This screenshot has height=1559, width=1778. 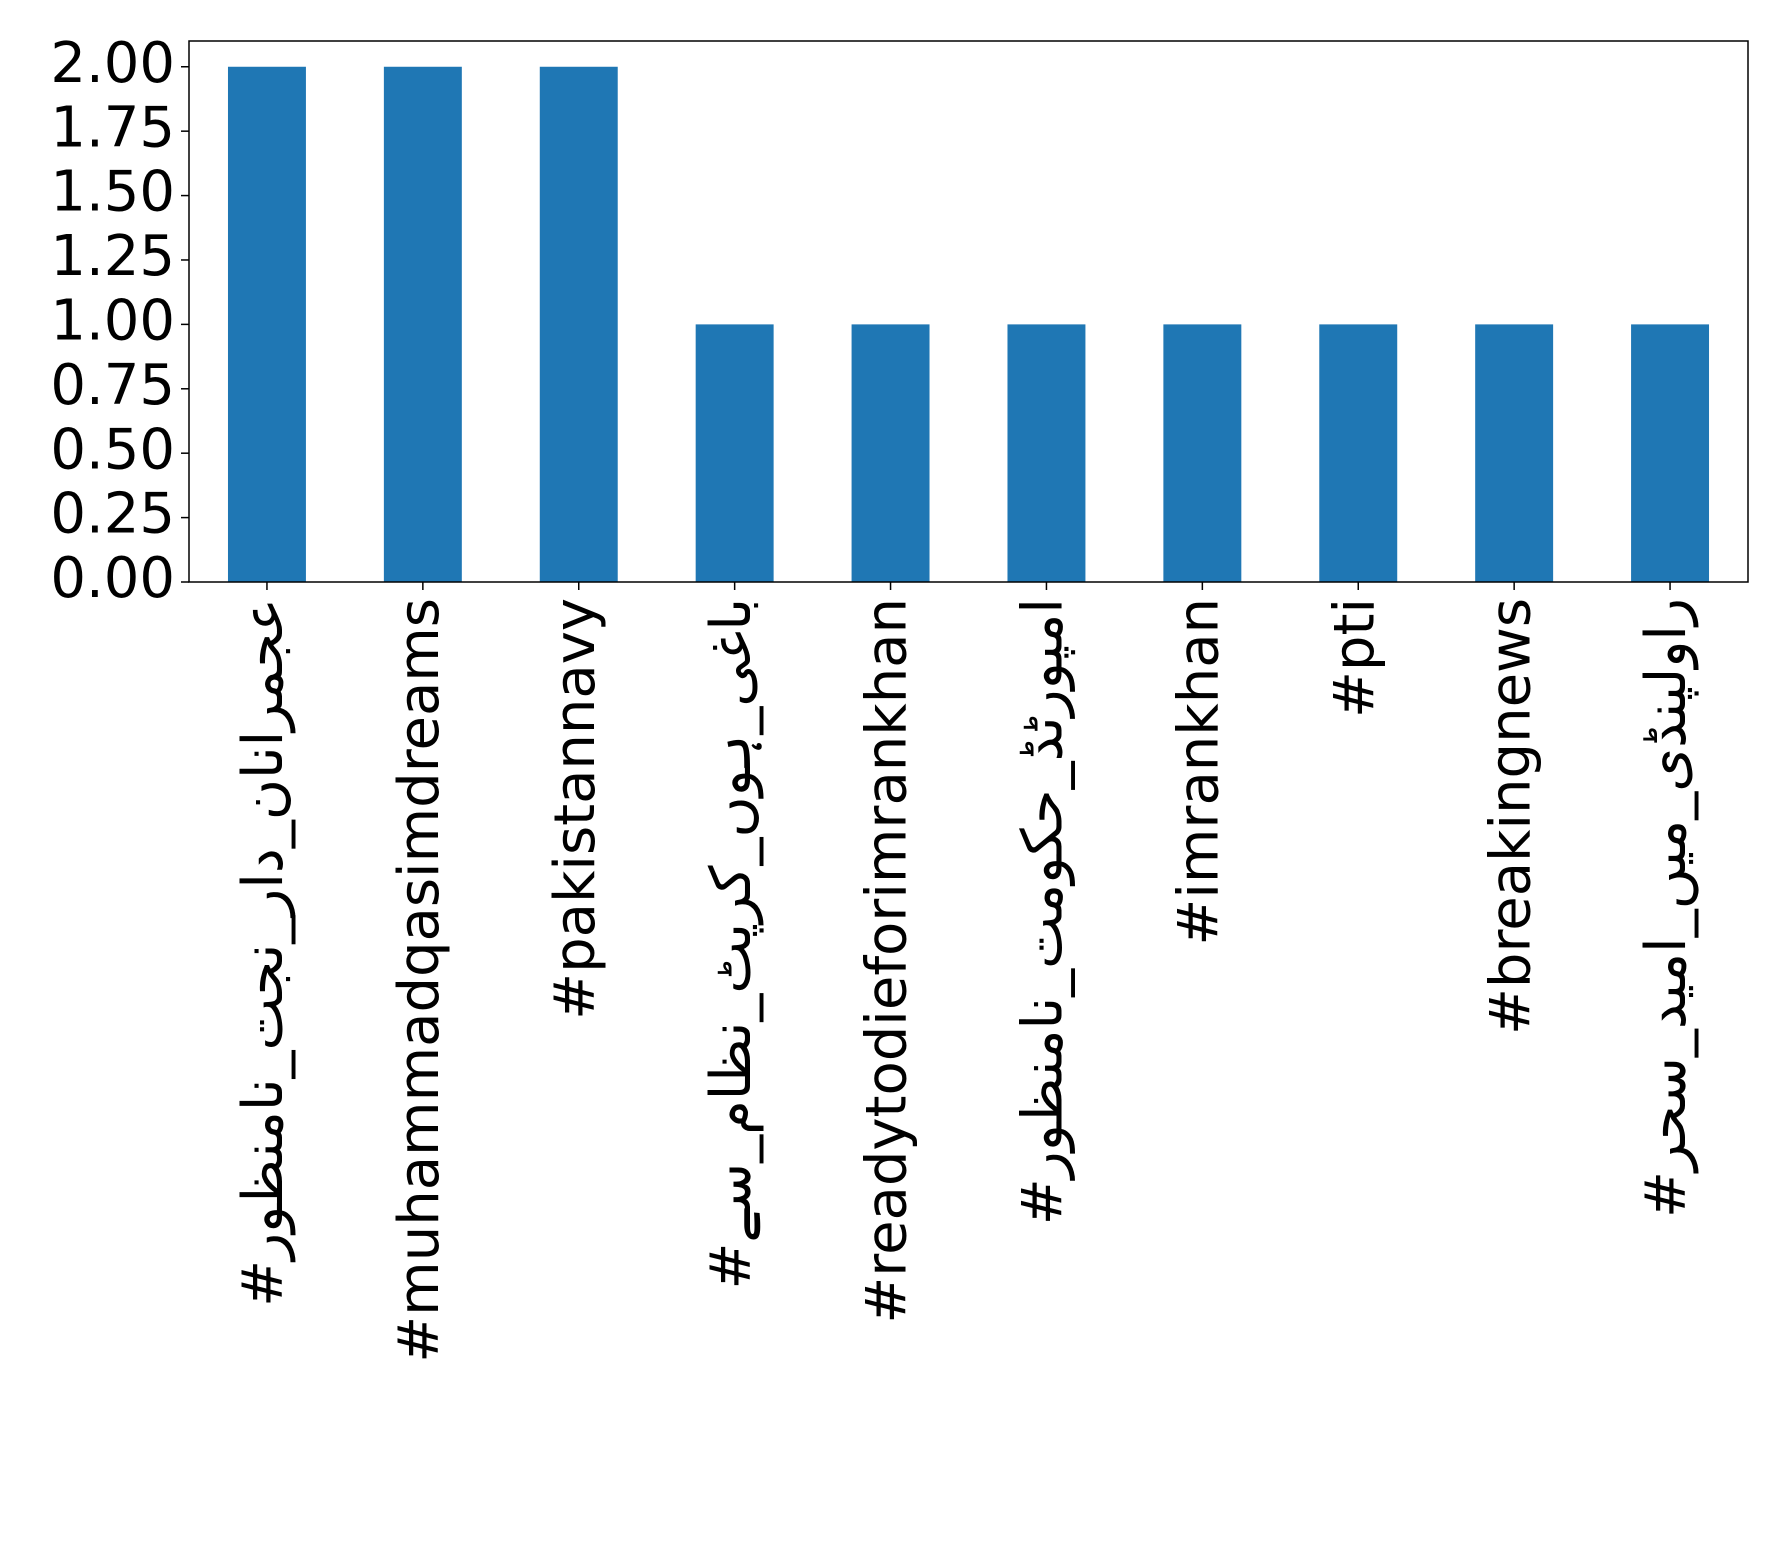 What do you see at coordinates (112, 256) in the screenshot?
I see `y-tick-label: 1.25` at bounding box center [112, 256].